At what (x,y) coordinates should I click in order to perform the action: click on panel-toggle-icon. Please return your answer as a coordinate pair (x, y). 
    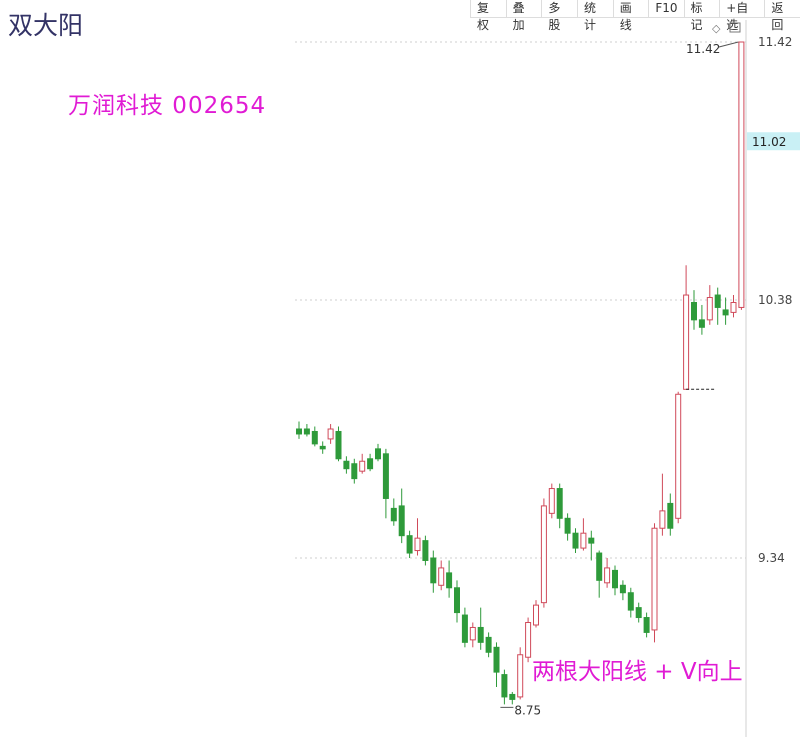
    Looking at the image, I should click on (735, 27).